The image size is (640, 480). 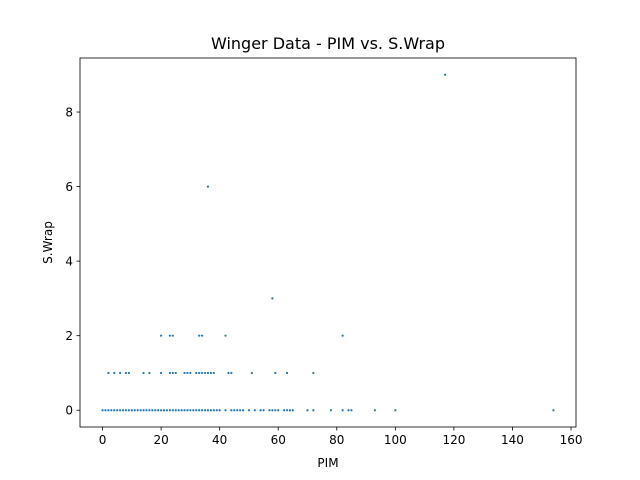 I want to click on x-tick-label: 120, so click(x=453, y=440).